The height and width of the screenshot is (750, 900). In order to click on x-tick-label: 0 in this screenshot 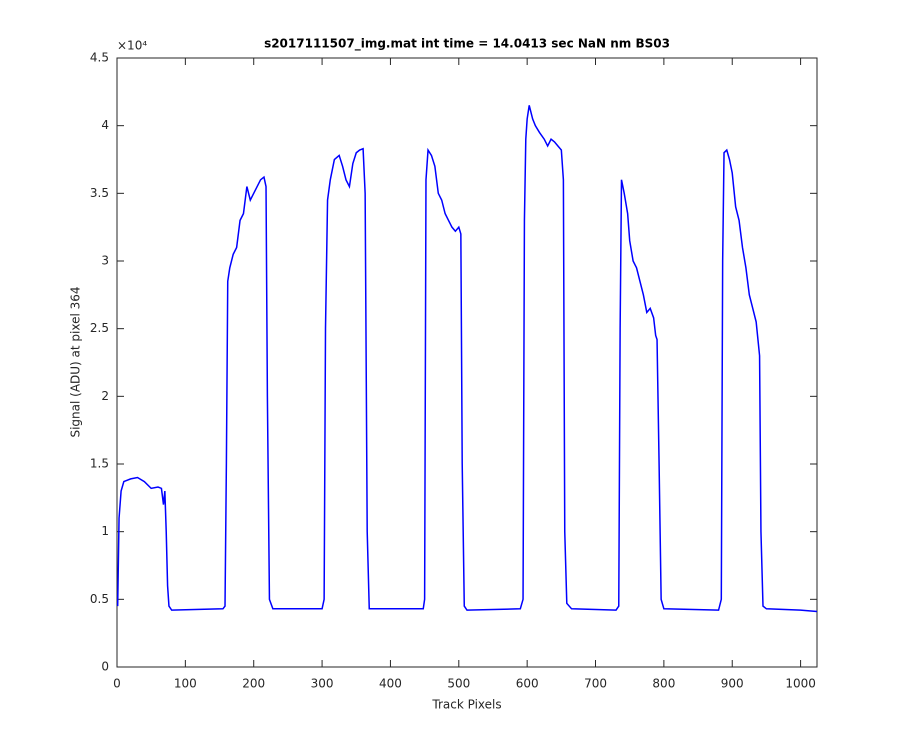, I will do `click(117, 684)`.